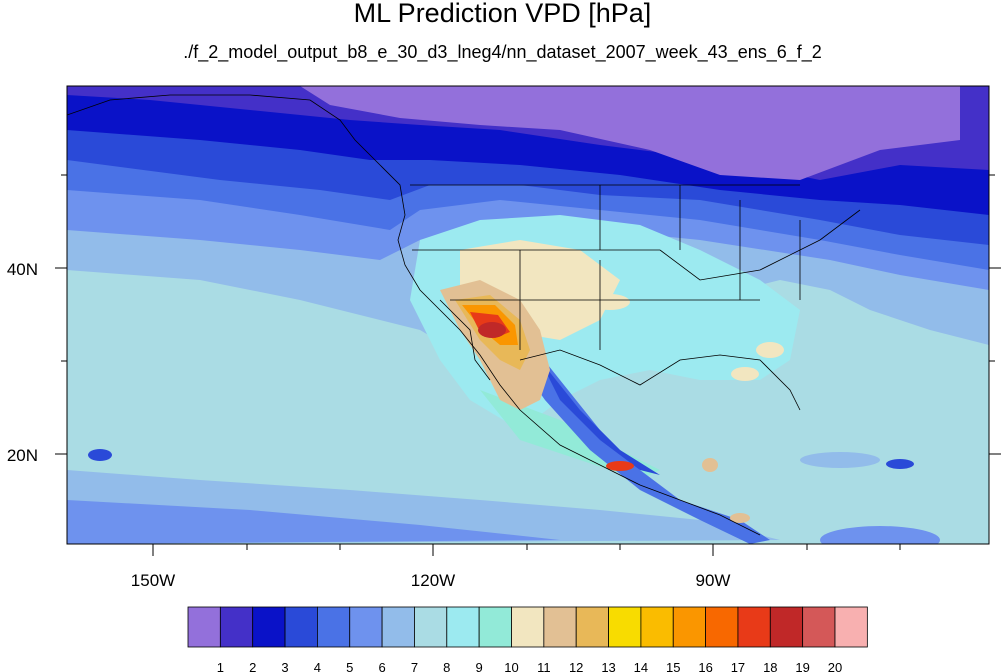  What do you see at coordinates (511, 666) in the screenshot?
I see `colorbar-label-10: 10` at bounding box center [511, 666].